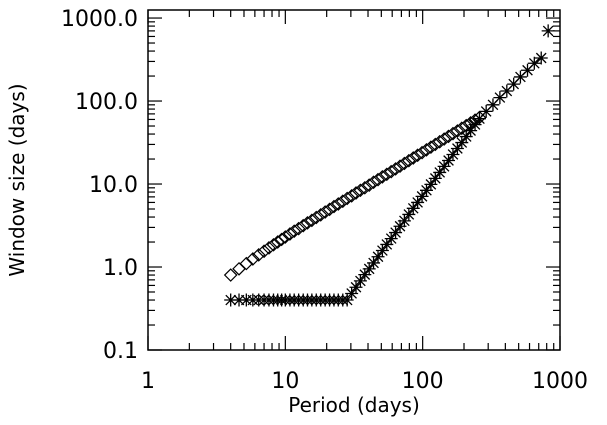  What do you see at coordinates (113, 185) in the screenshot?
I see `y-tick-label: 10.0` at bounding box center [113, 185].